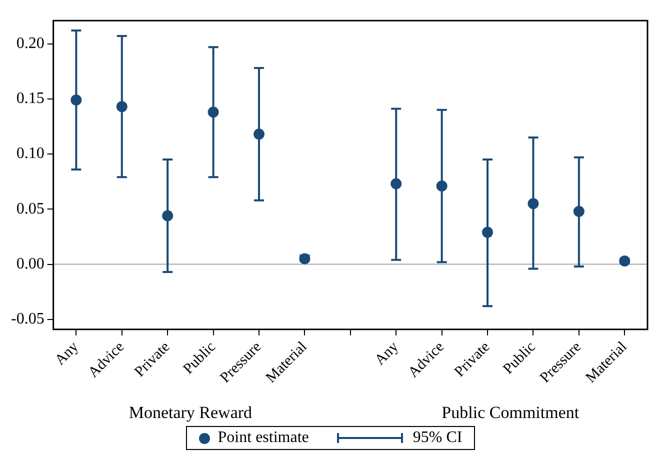 The height and width of the screenshot is (470, 661). What do you see at coordinates (30, 153) in the screenshot?
I see `y-tick-label: 0.10` at bounding box center [30, 153].